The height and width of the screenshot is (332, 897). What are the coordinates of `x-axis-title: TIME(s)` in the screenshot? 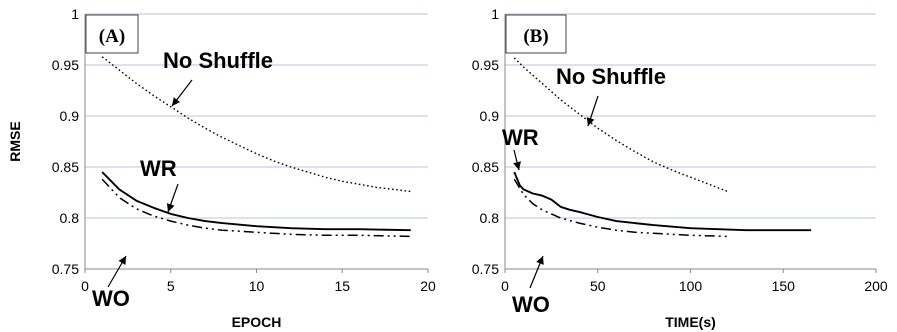 It's located at (690, 322).